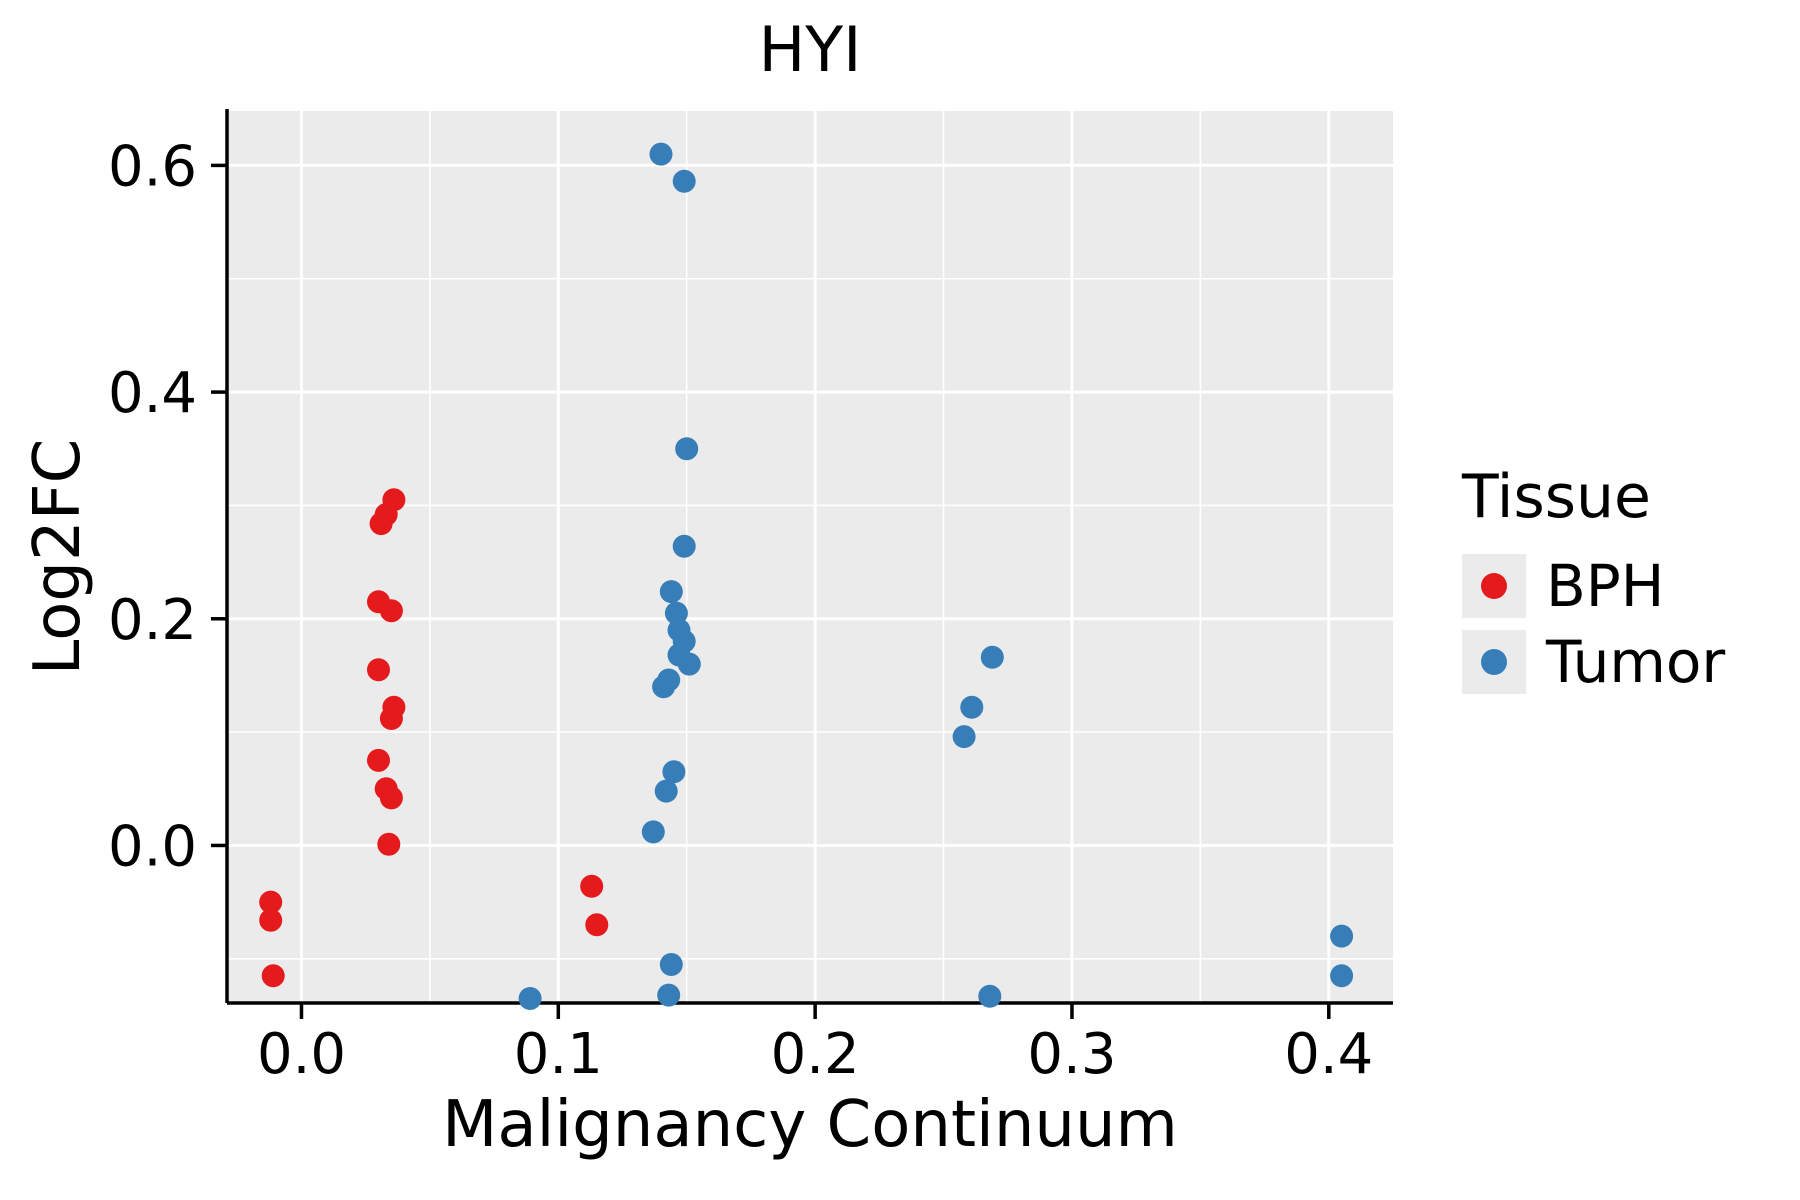  I want to click on legend-dot-bph-icon, so click(1494, 586).